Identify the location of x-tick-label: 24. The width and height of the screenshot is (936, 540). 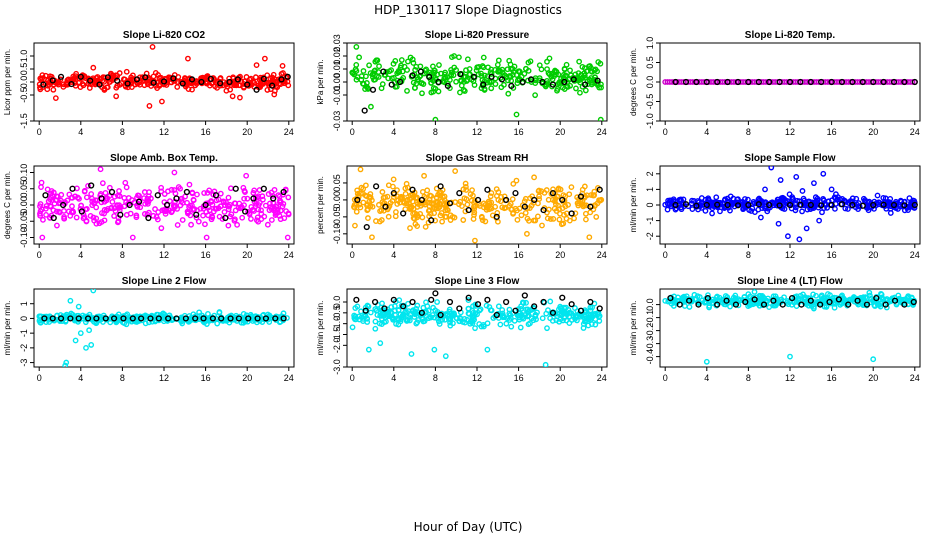
(289, 255).